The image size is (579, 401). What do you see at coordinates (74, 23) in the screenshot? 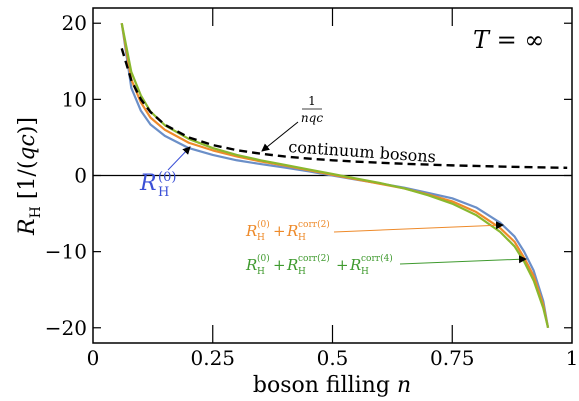
I see `y-tick-label: 20` at bounding box center [74, 23].